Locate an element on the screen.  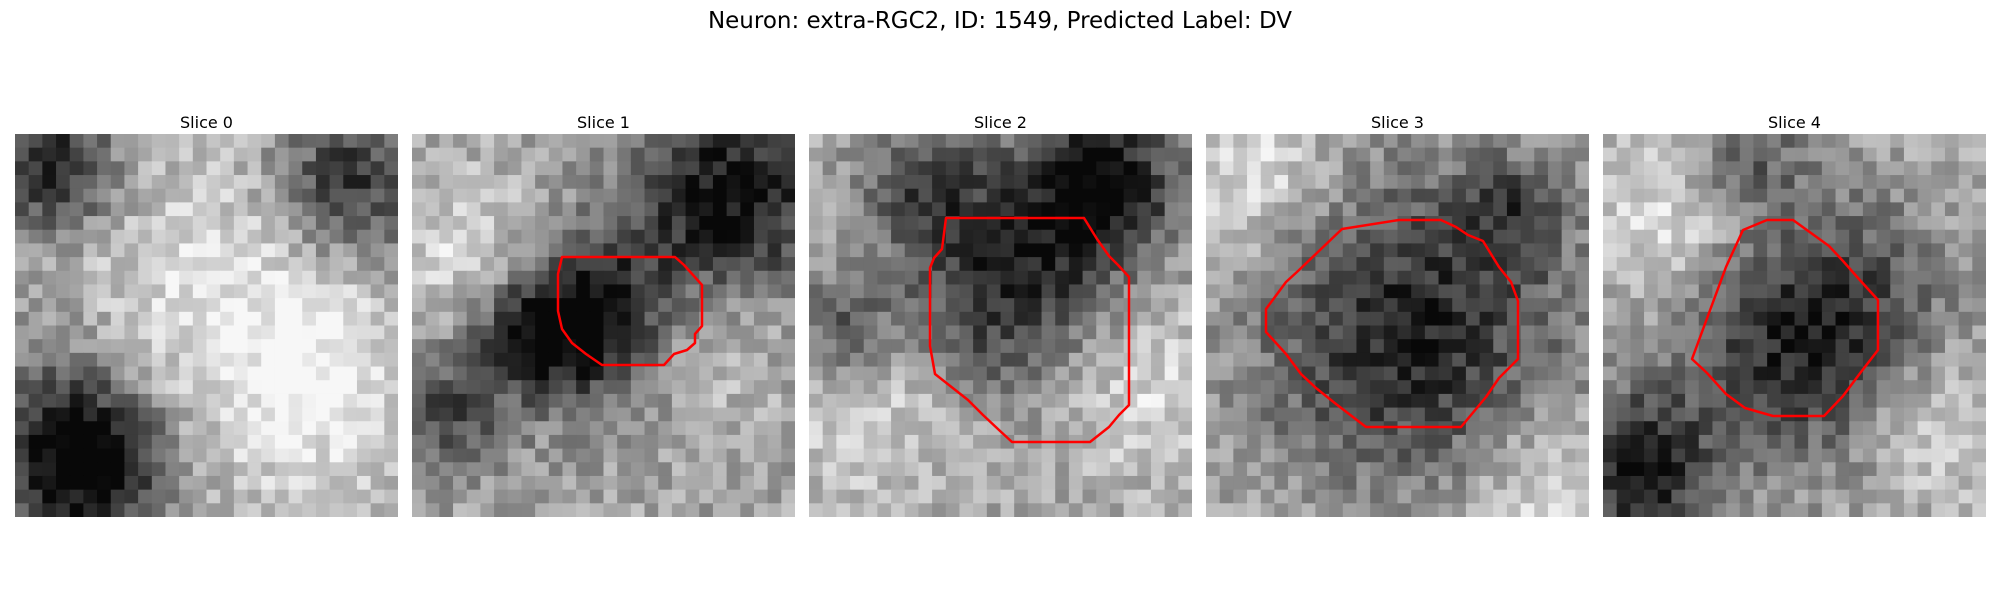
slice-panel-1: Slice 1 is located at coordinates (603, 314).